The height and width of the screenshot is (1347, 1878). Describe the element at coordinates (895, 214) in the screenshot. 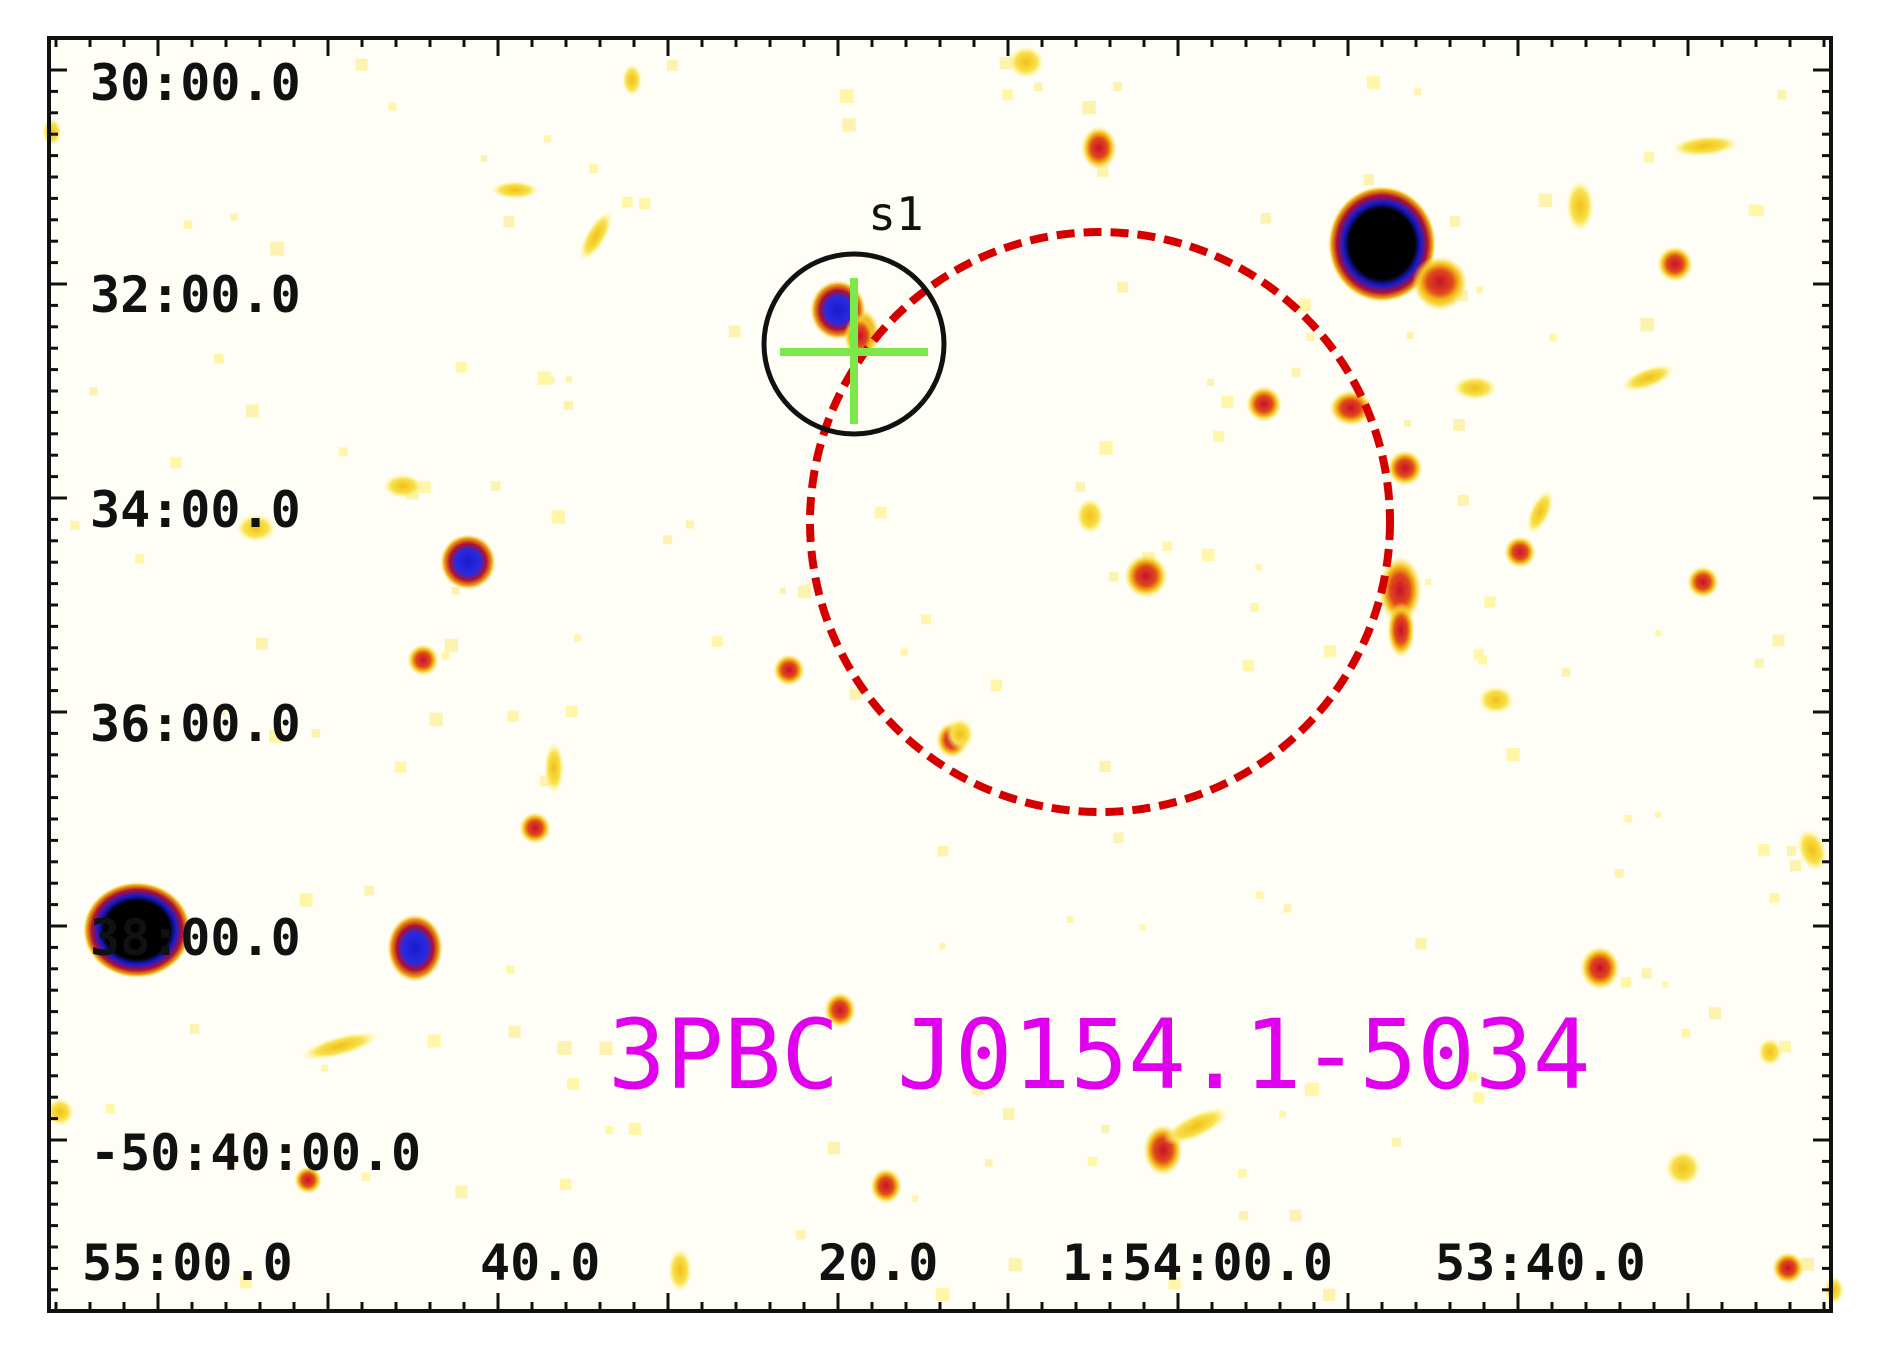

I see `source-label-s1: s1` at that location.